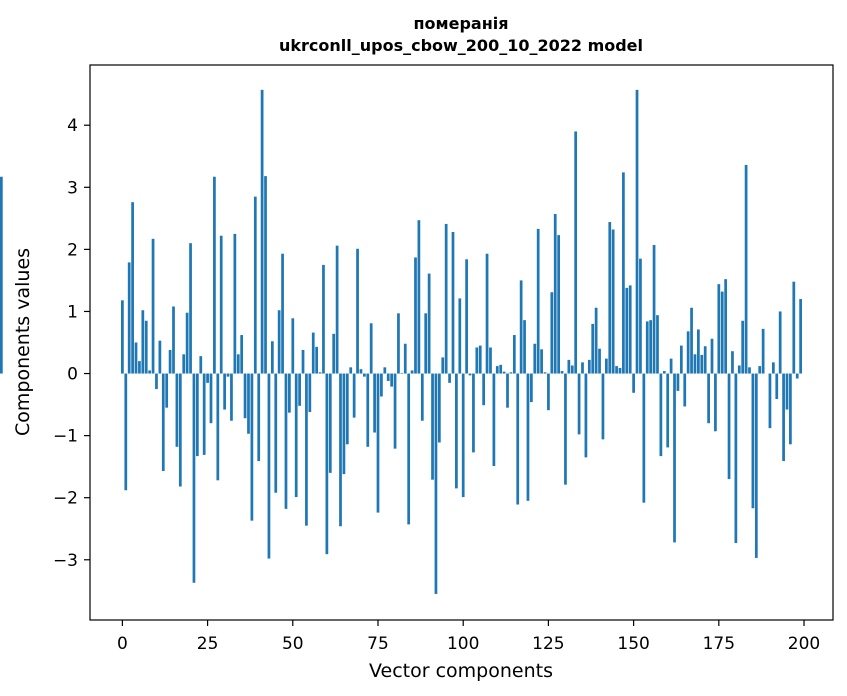 The width and height of the screenshot is (847, 696). Describe the element at coordinates (65, 561) in the screenshot. I see `y-tick-label: −3` at that location.